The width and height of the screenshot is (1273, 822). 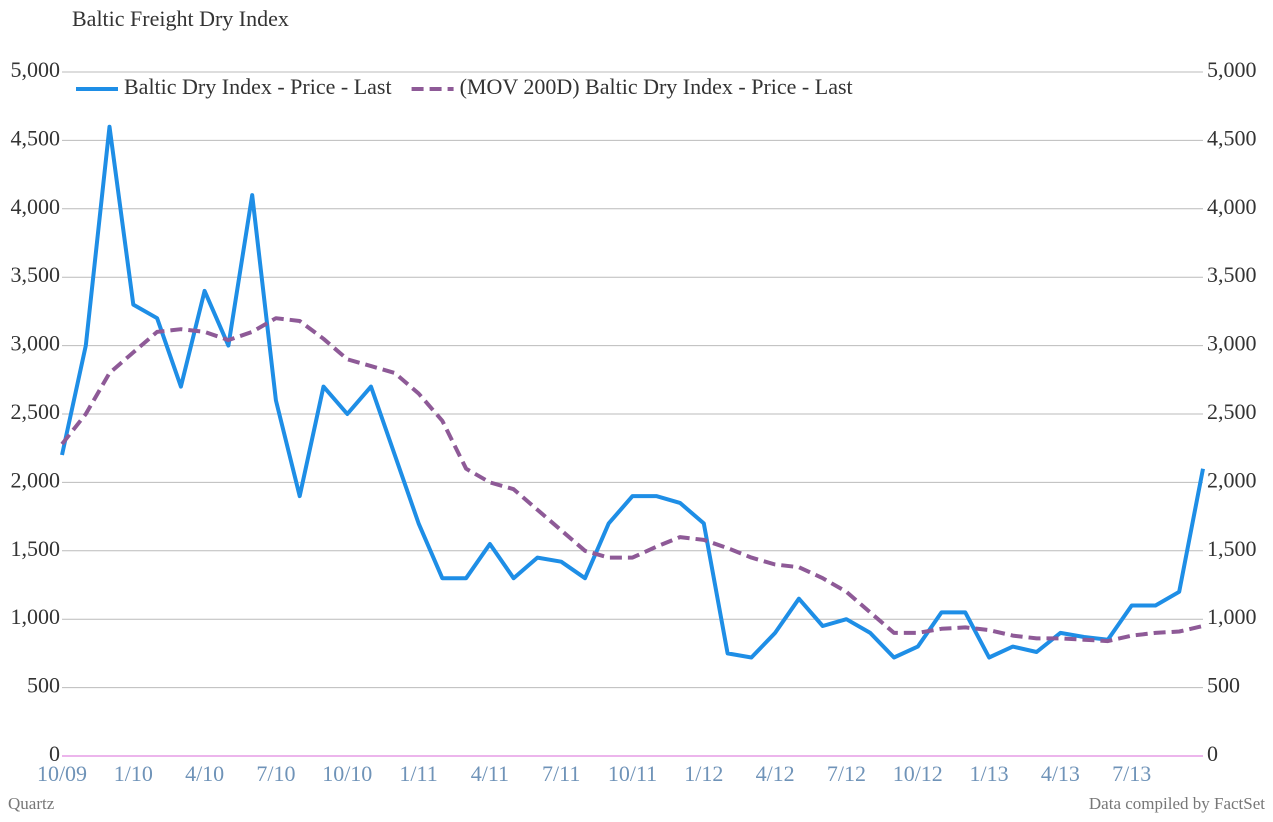 What do you see at coordinates (561, 773) in the screenshot?
I see `x-tick-label: 7/11` at bounding box center [561, 773].